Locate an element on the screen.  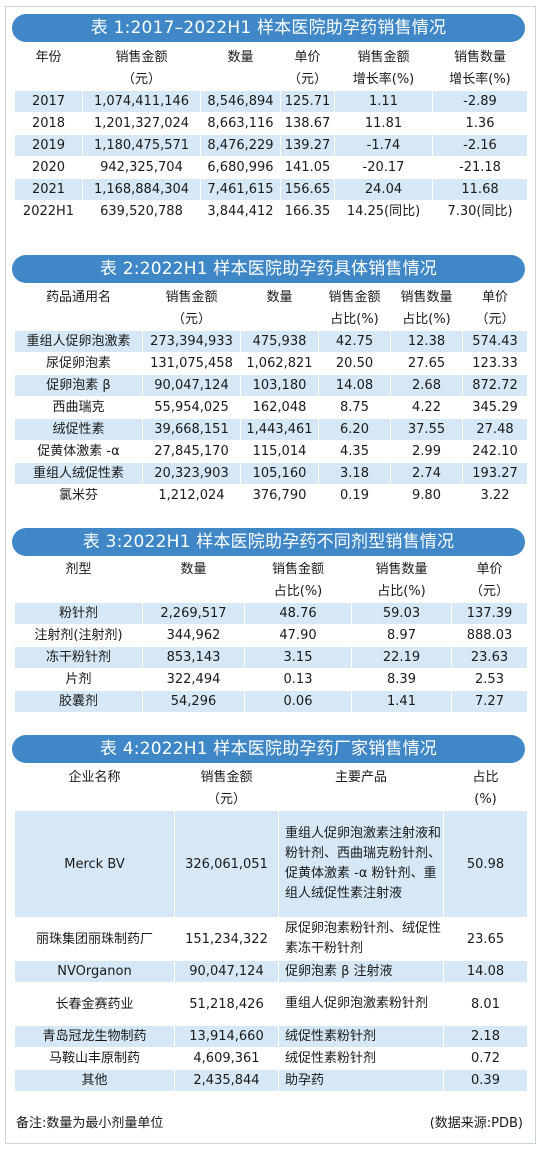
table1-cell: 1,074,411,146 is located at coordinates (141, 101).